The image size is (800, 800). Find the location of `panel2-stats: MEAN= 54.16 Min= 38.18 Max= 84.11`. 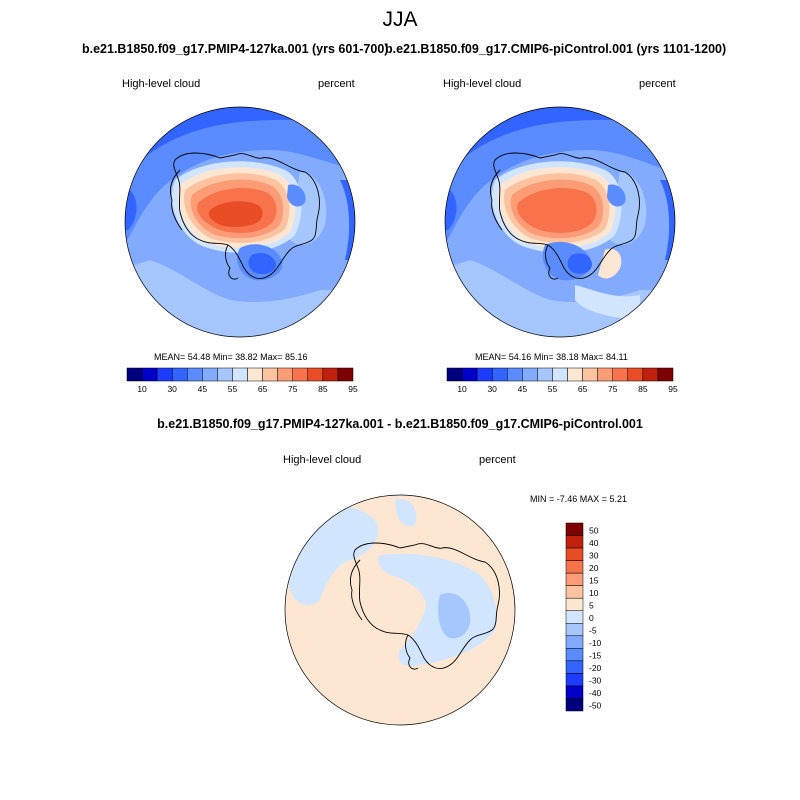

panel2-stats: MEAN= 54.16 Min= 38.18 Max= 84.11 is located at coordinates (551, 357).